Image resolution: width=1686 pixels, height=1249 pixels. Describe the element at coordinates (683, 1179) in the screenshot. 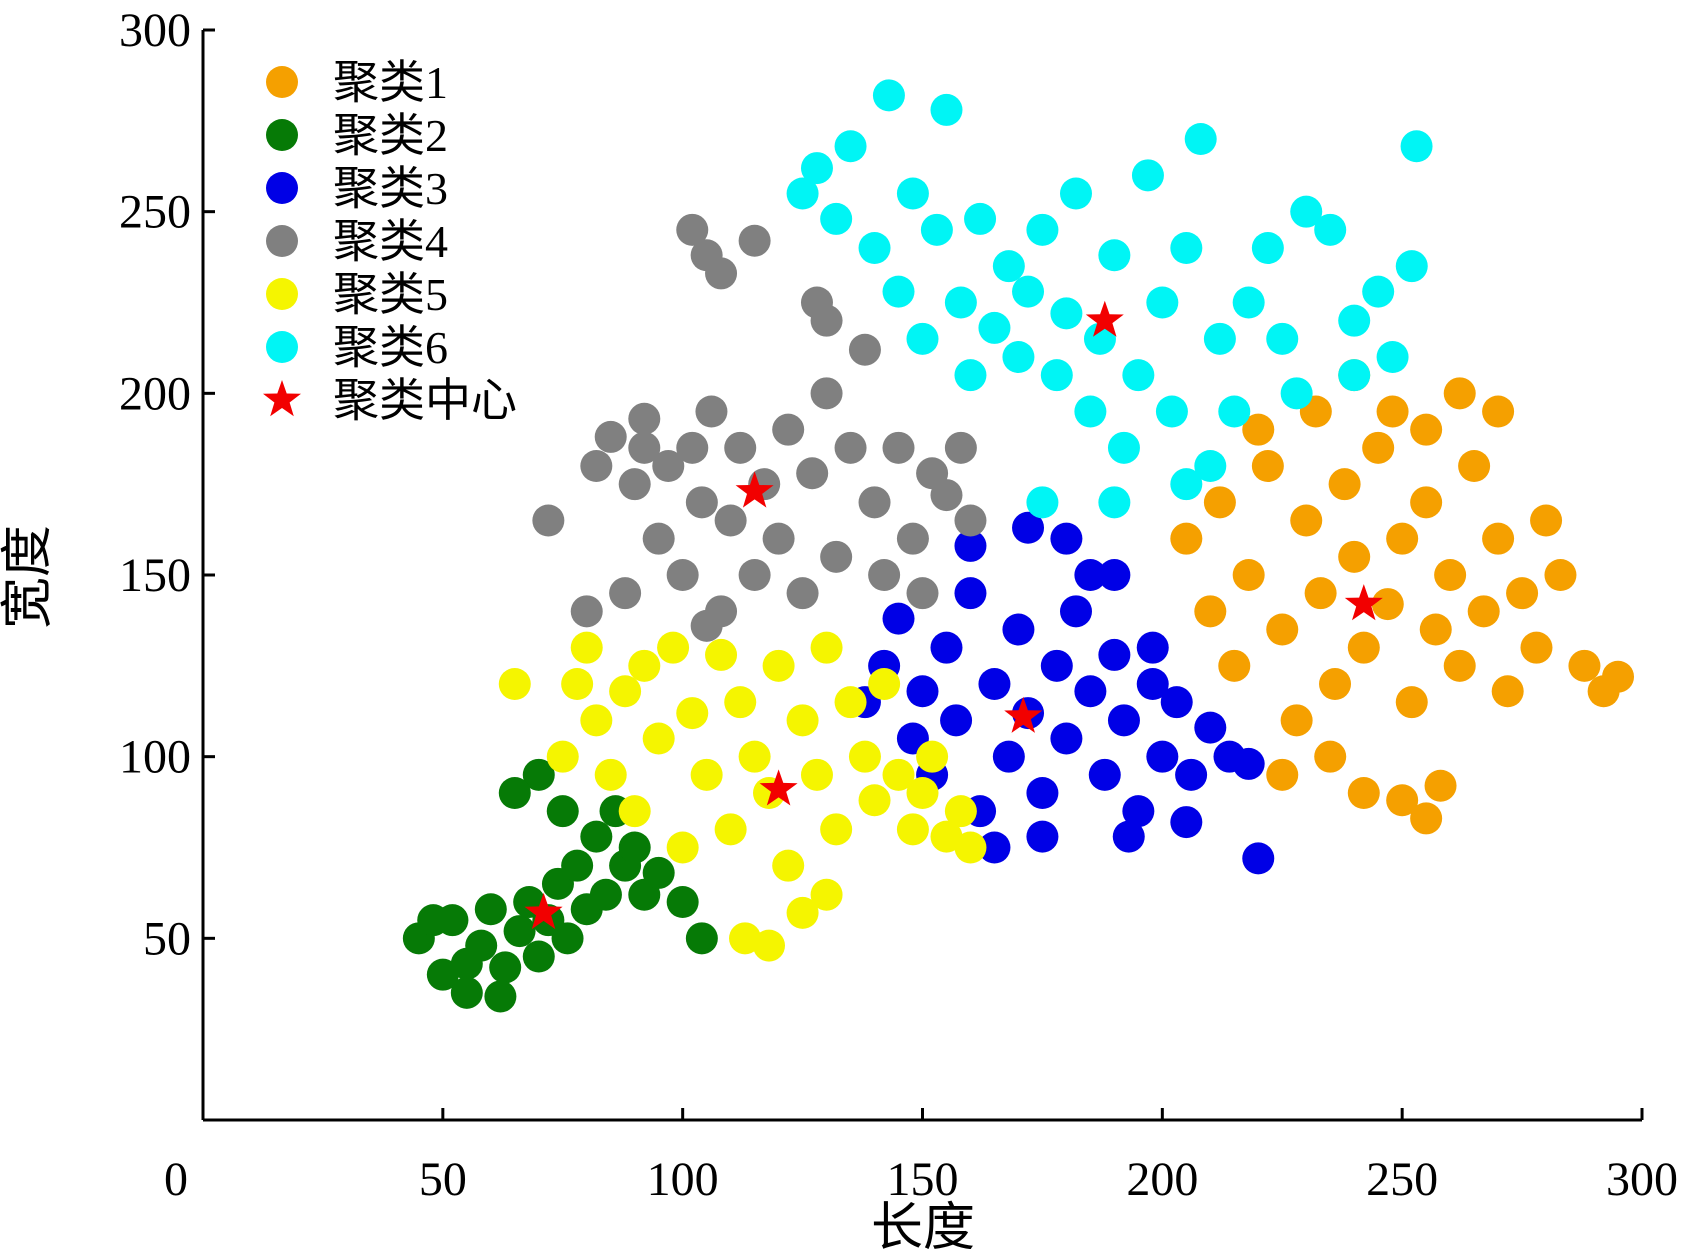

I see `x-tick-label: 100` at that location.